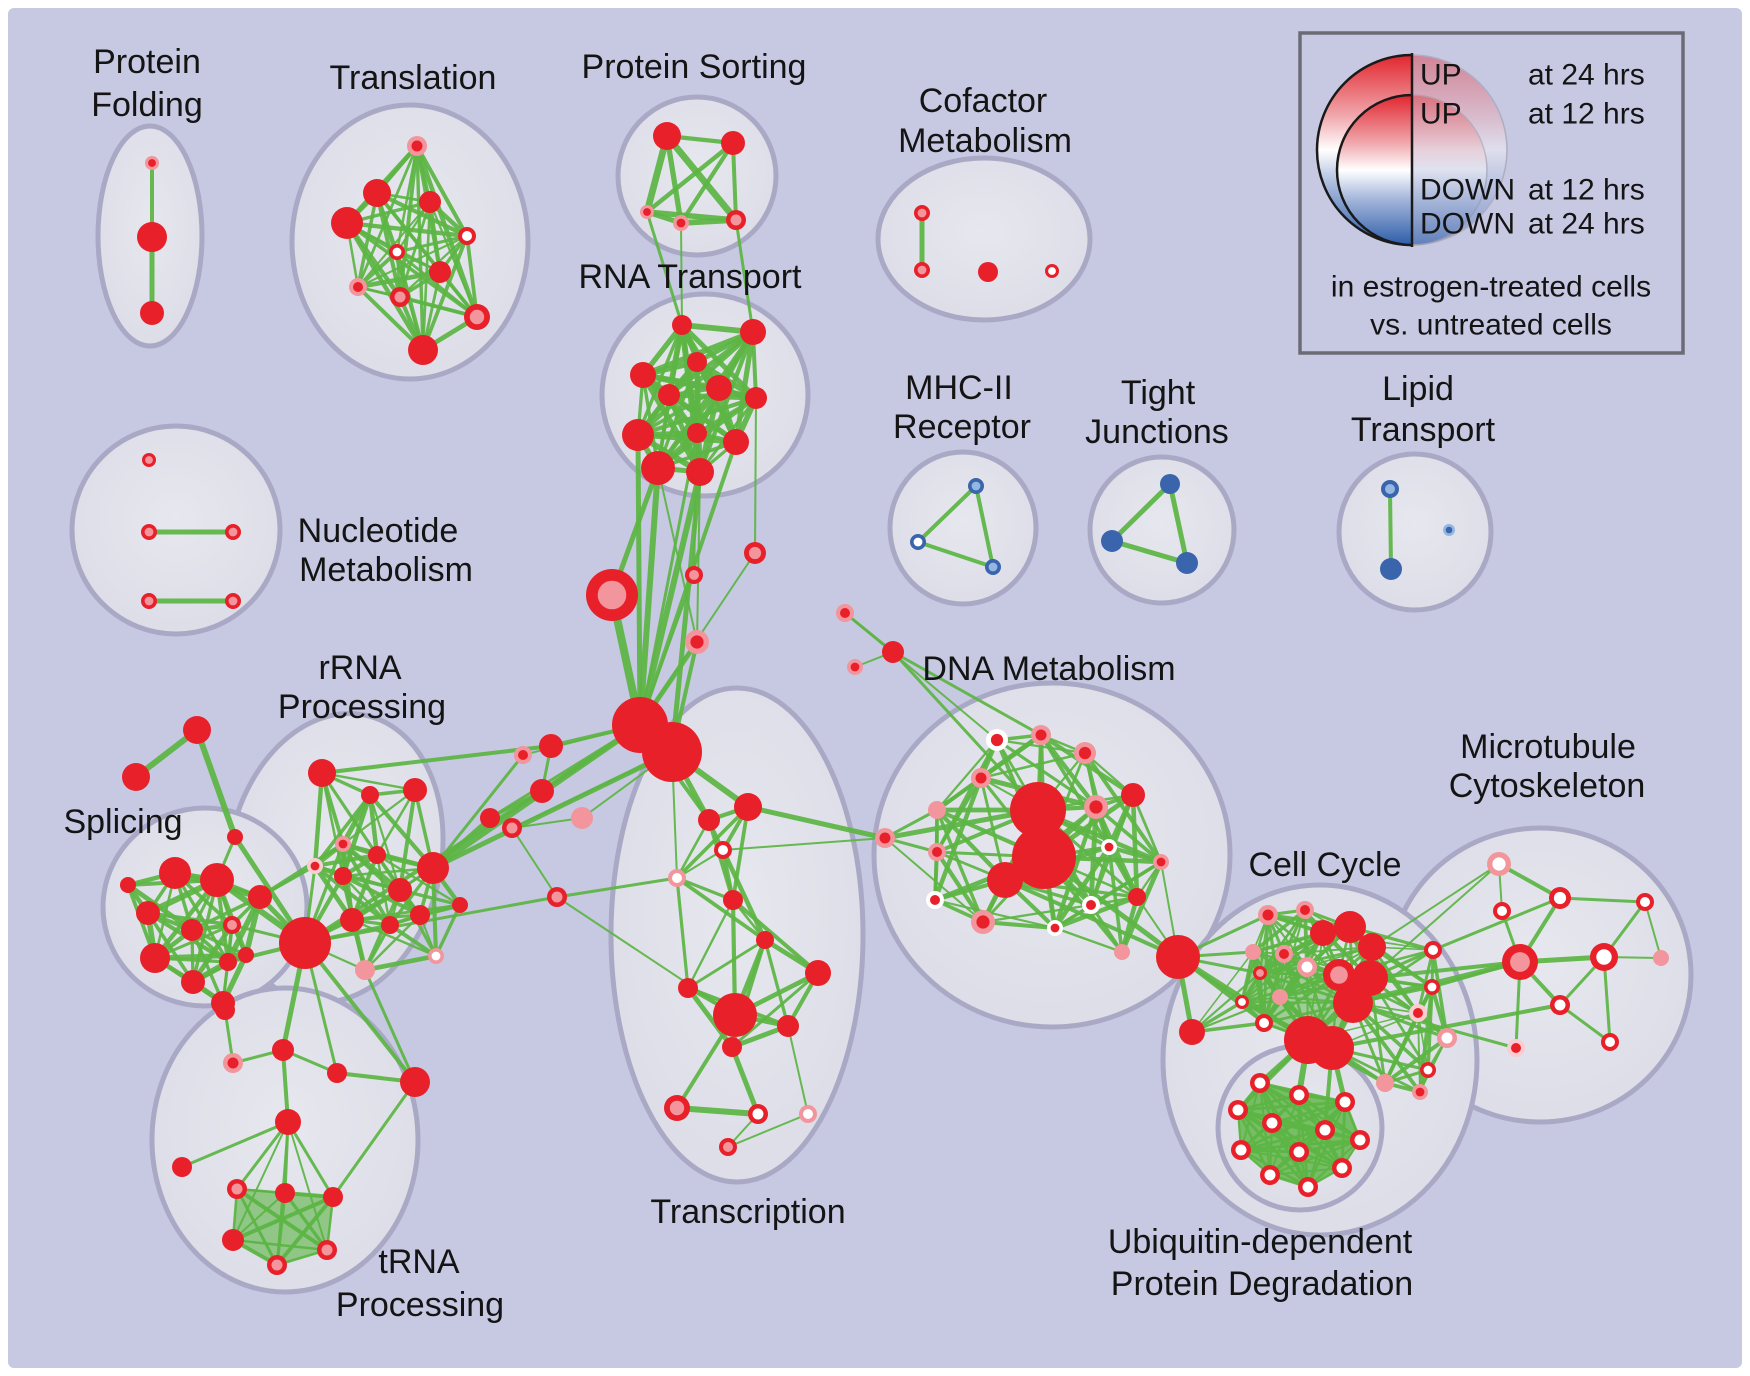 Image resolution: width=1750 pixels, height=1376 pixels. What do you see at coordinates (1187, 563) in the screenshot?
I see `gene-node-tj2` at bounding box center [1187, 563].